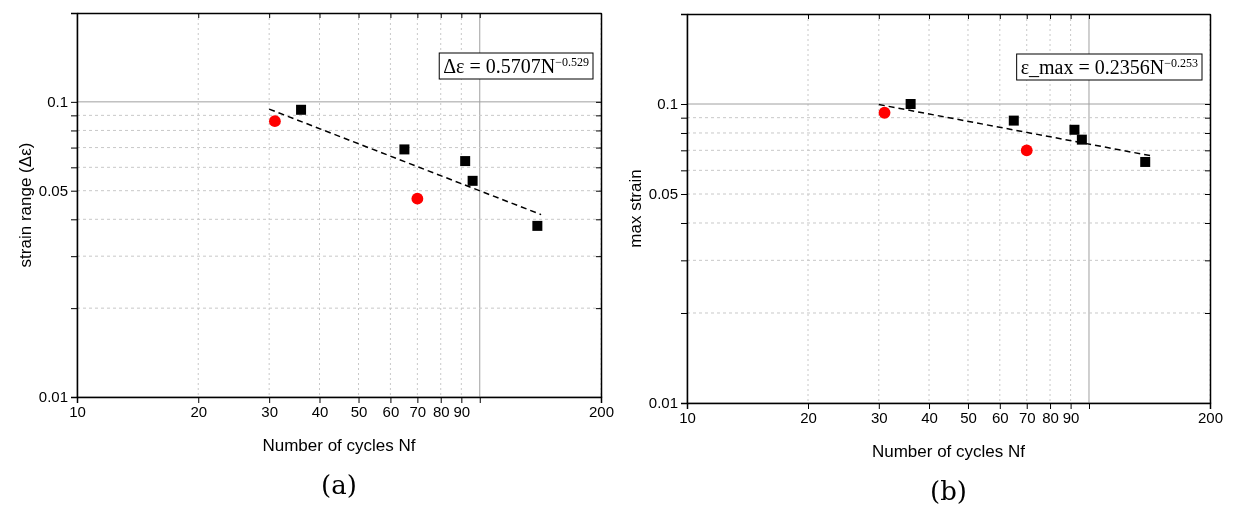  What do you see at coordinates (948, 491) in the screenshot?
I see `text: (b)` at bounding box center [948, 491].